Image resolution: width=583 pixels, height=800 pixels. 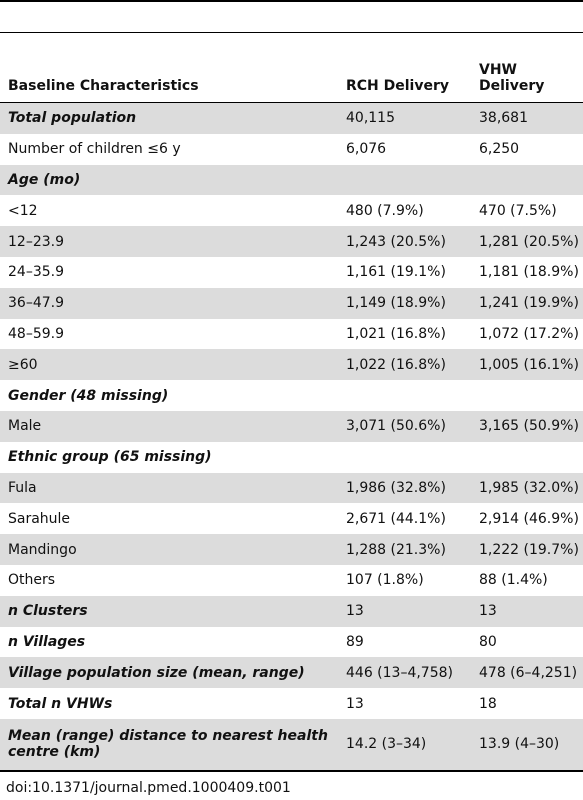 I want to click on table-cell: Age (mo), so click(x=169, y=180).